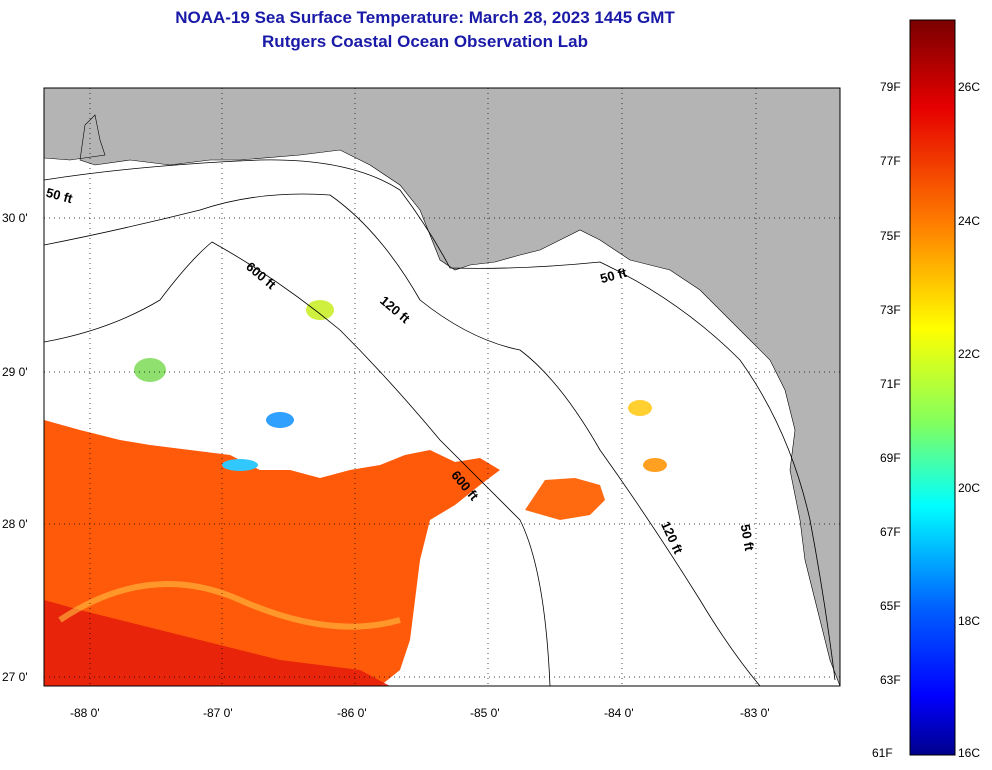 Image resolution: width=992 pixels, height=770 pixels. What do you see at coordinates (15, 524) in the screenshot?
I see `lat-label: 28 0'` at bounding box center [15, 524].